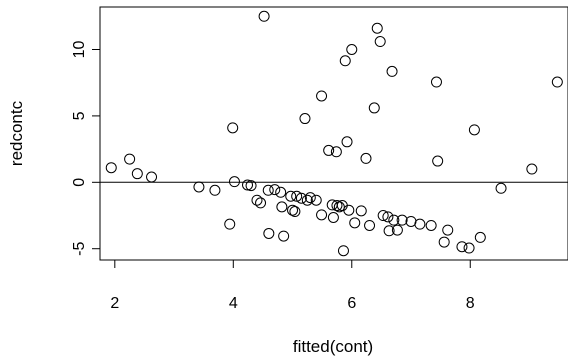 The image size is (568, 360). What do you see at coordinates (79, 249) in the screenshot?
I see `y-tick-label: -5` at bounding box center [79, 249].